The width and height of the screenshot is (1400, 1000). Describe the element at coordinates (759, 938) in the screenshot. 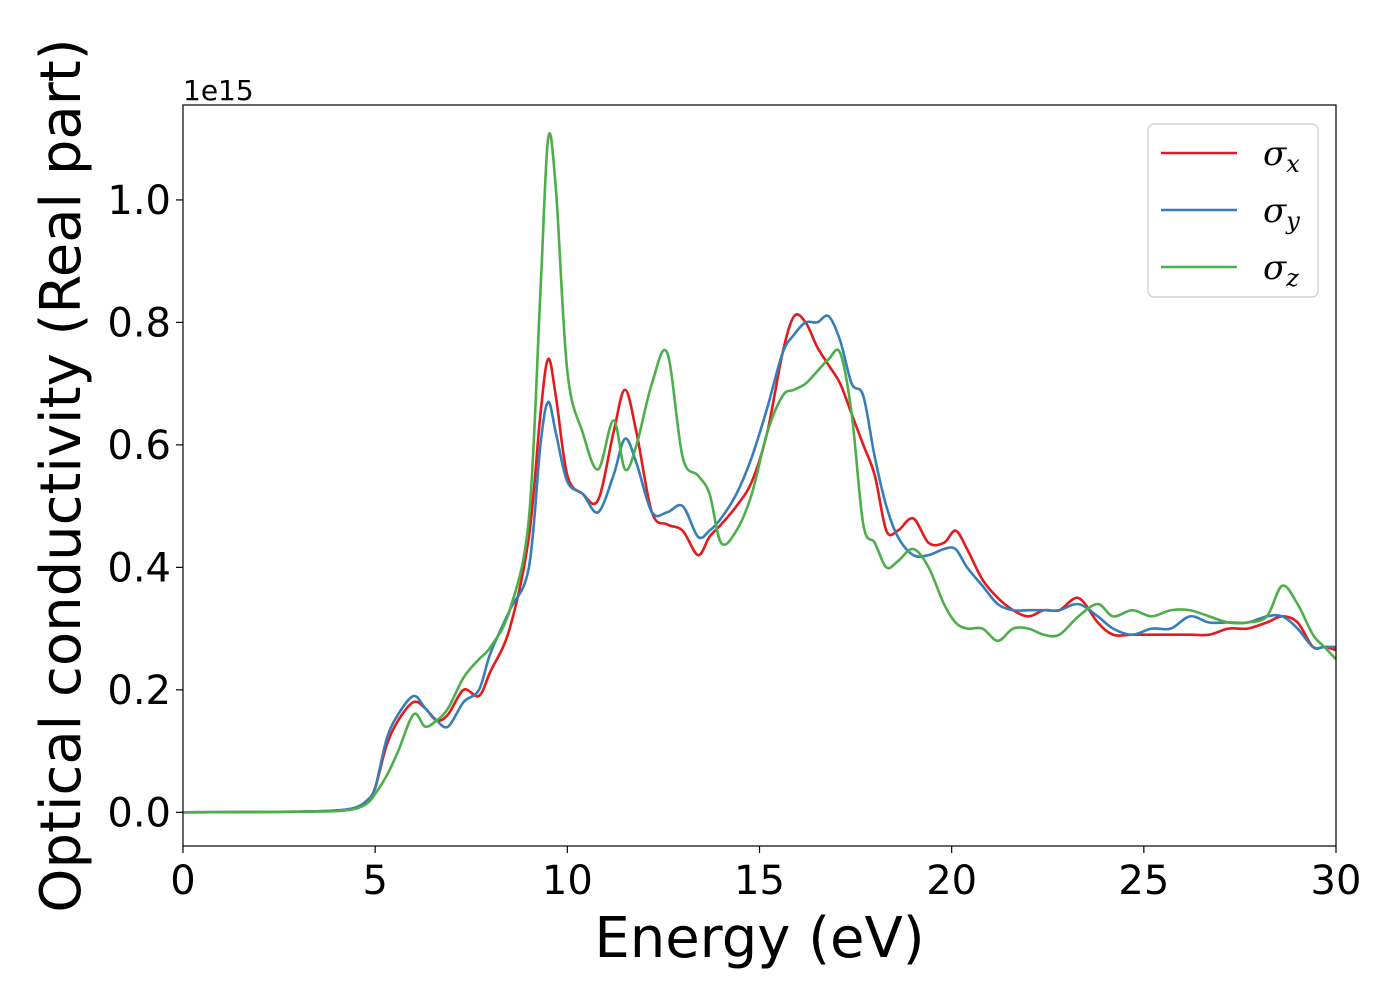

I see `x-axis-title: Energy (eV)` at that location.